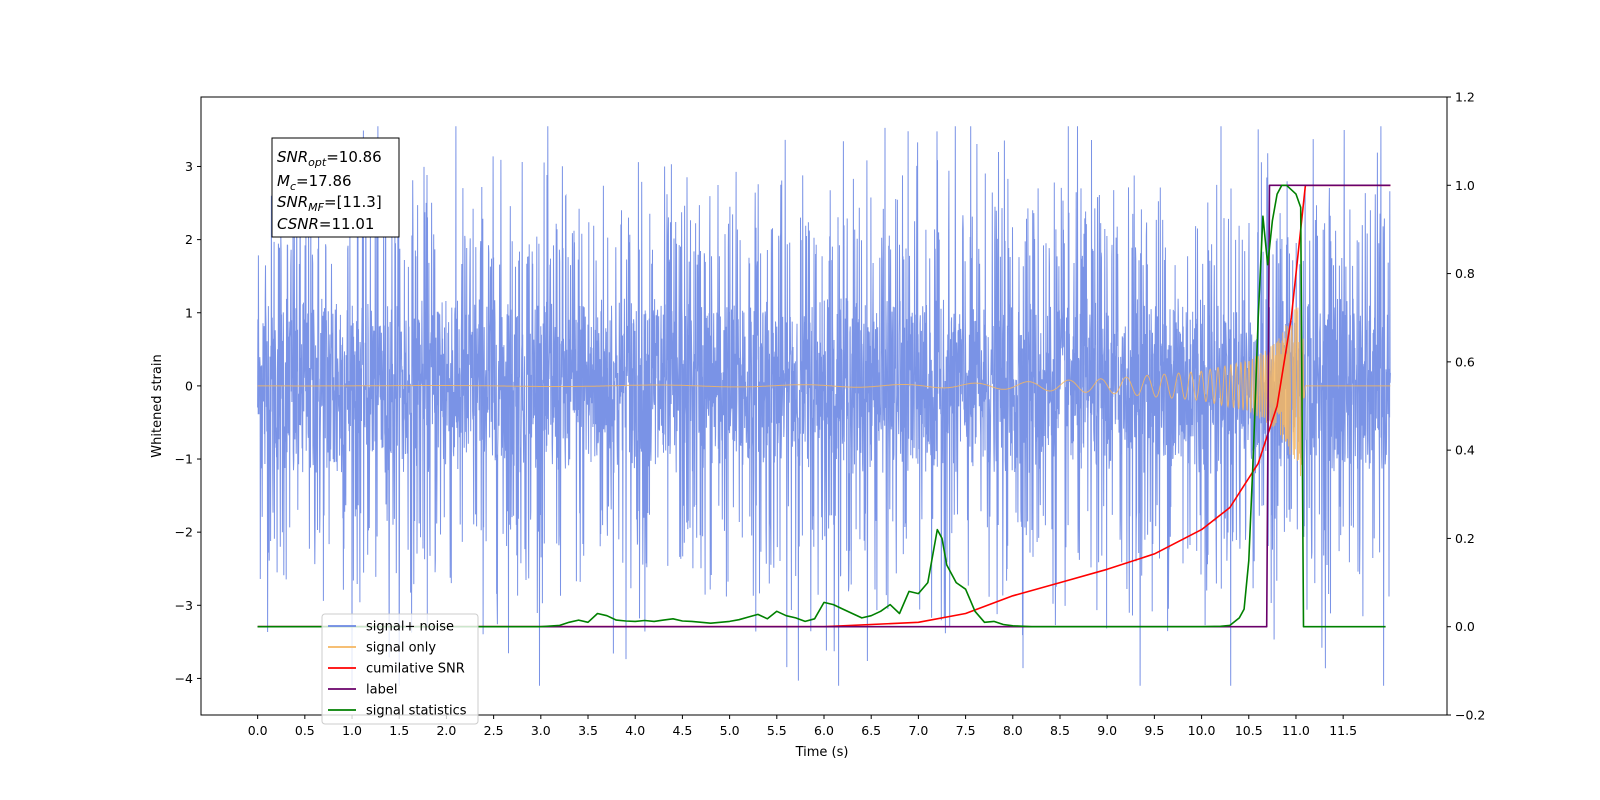  What do you see at coordinates (1343, 730) in the screenshot?
I see `x-tick-label: 11.5` at bounding box center [1343, 730].